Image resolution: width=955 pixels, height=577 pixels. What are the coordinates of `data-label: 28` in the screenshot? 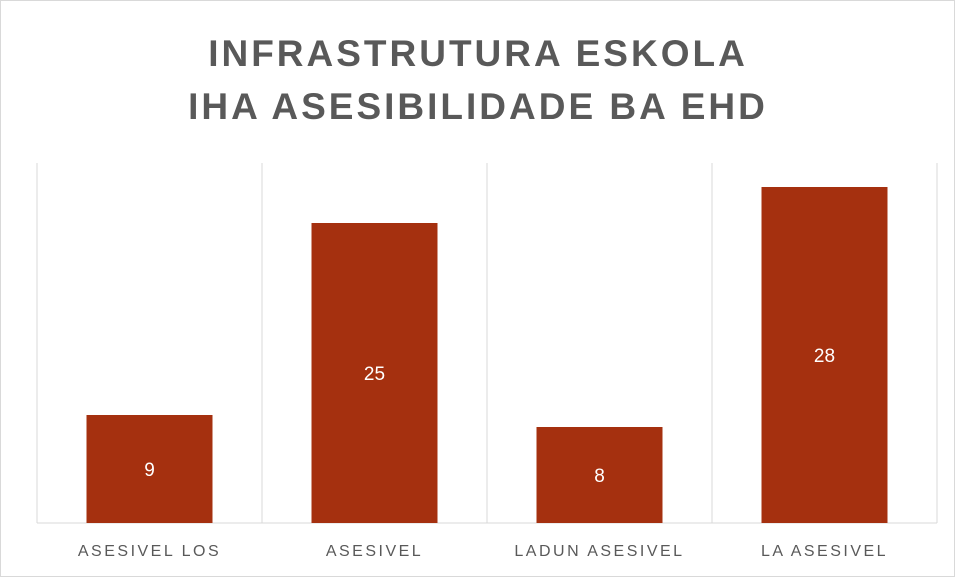 It's located at (824, 356).